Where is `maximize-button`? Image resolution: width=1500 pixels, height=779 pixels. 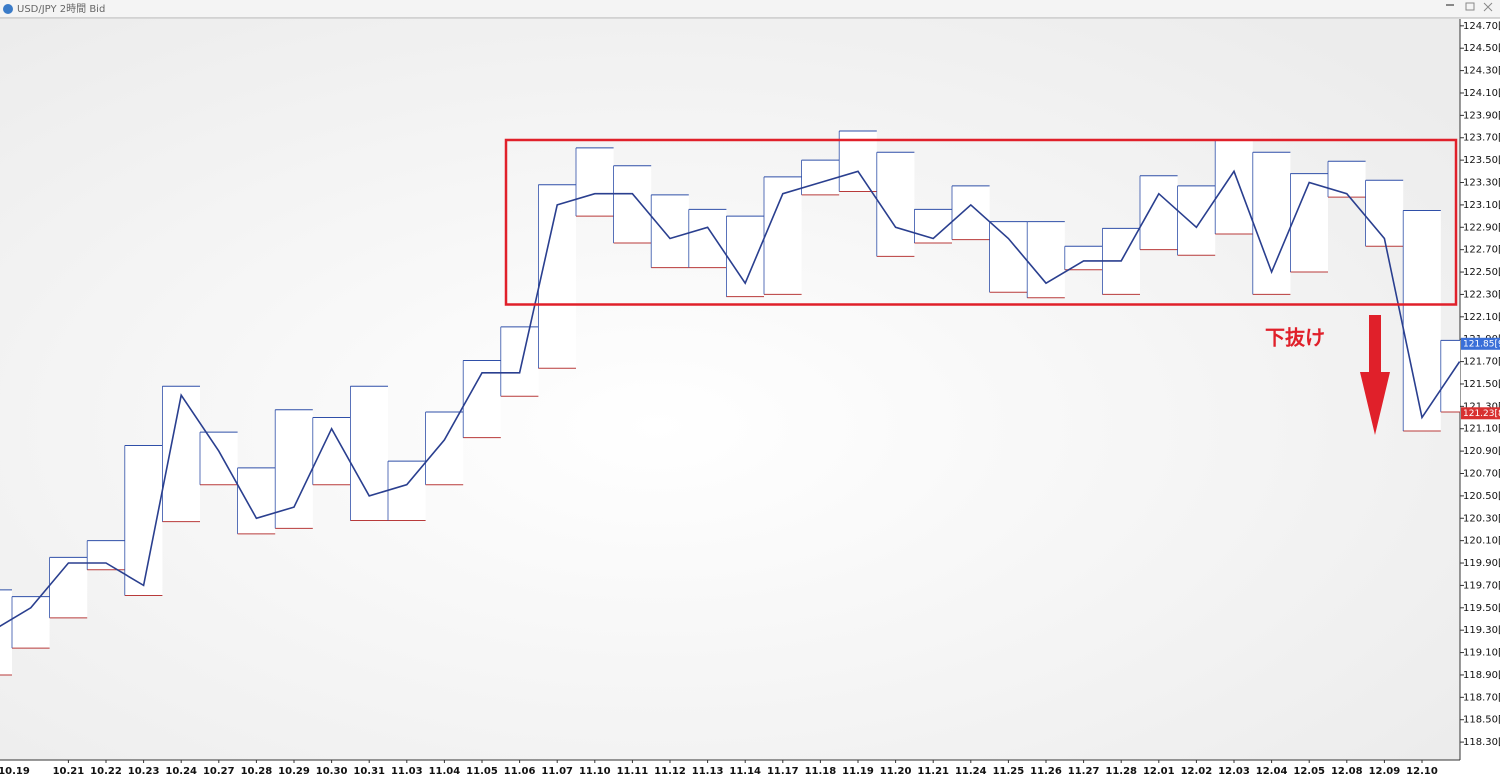 maximize-button is located at coordinates (1470, 6).